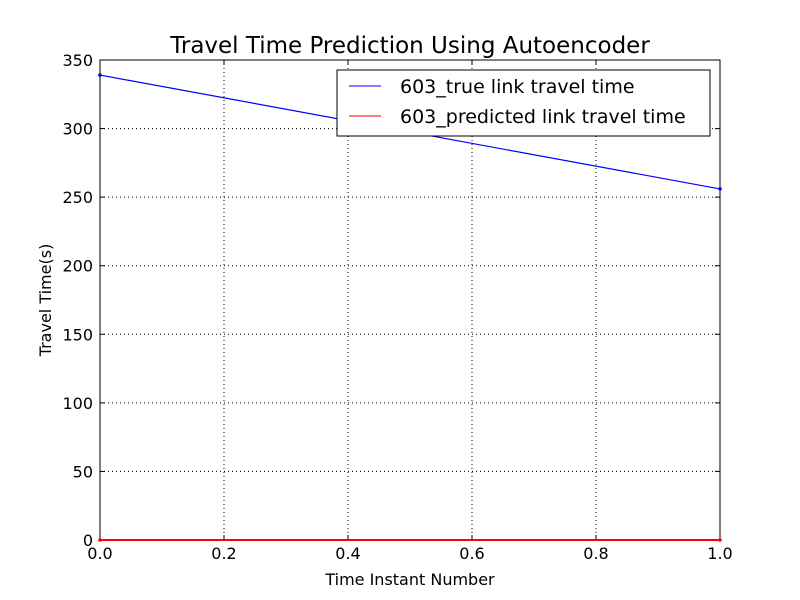  What do you see at coordinates (409, 46) in the screenshot?
I see `chart-title: Travel Time Prediction Using Autoencoder` at bounding box center [409, 46].